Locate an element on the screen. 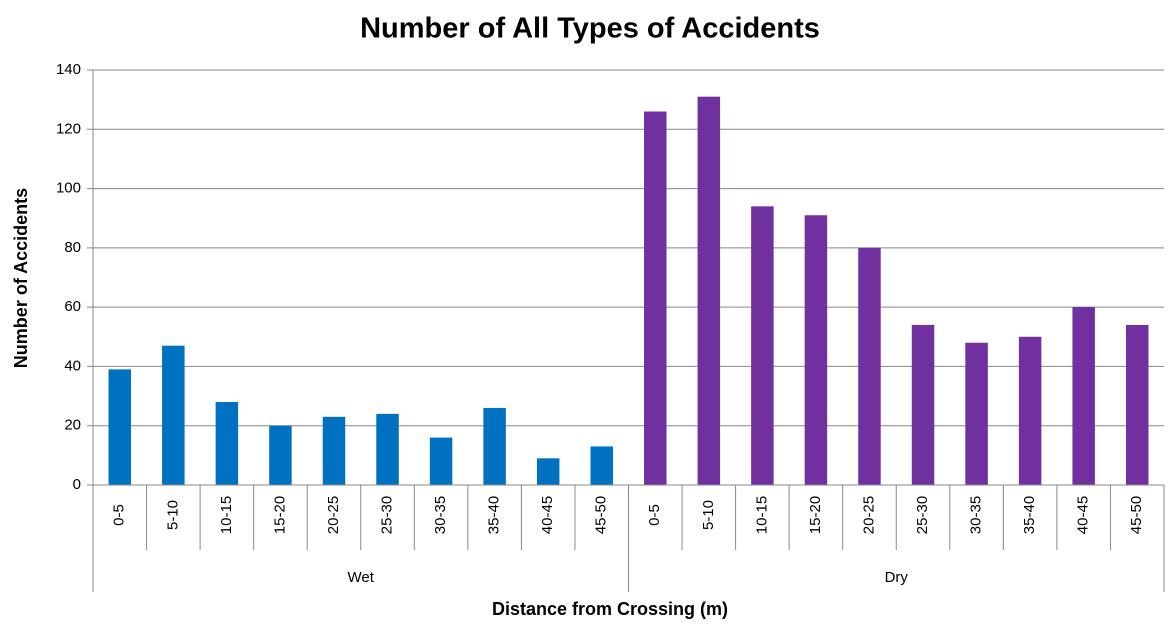  x-axis-title: Distance from Crossing (m) is located at coordinates (610, 609).